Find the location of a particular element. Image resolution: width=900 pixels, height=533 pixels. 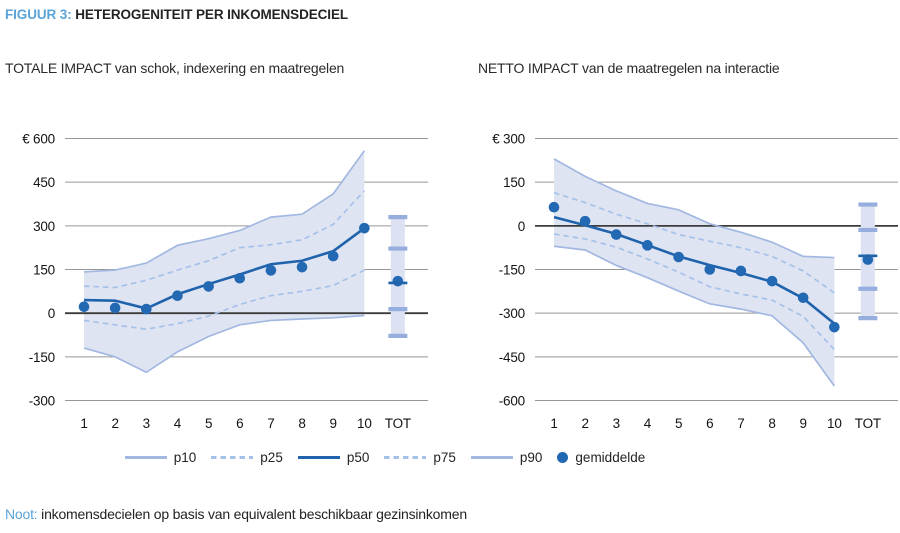

legend-label-p90: p90 is located at coordinates (531, 457).